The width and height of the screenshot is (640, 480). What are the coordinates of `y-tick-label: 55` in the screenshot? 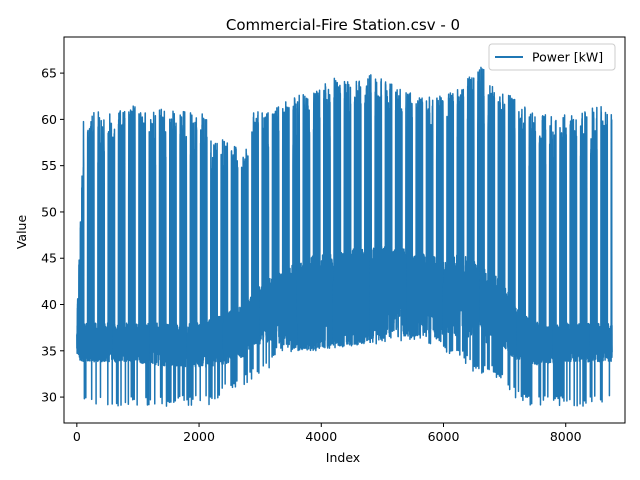 It's located at (49, 165).